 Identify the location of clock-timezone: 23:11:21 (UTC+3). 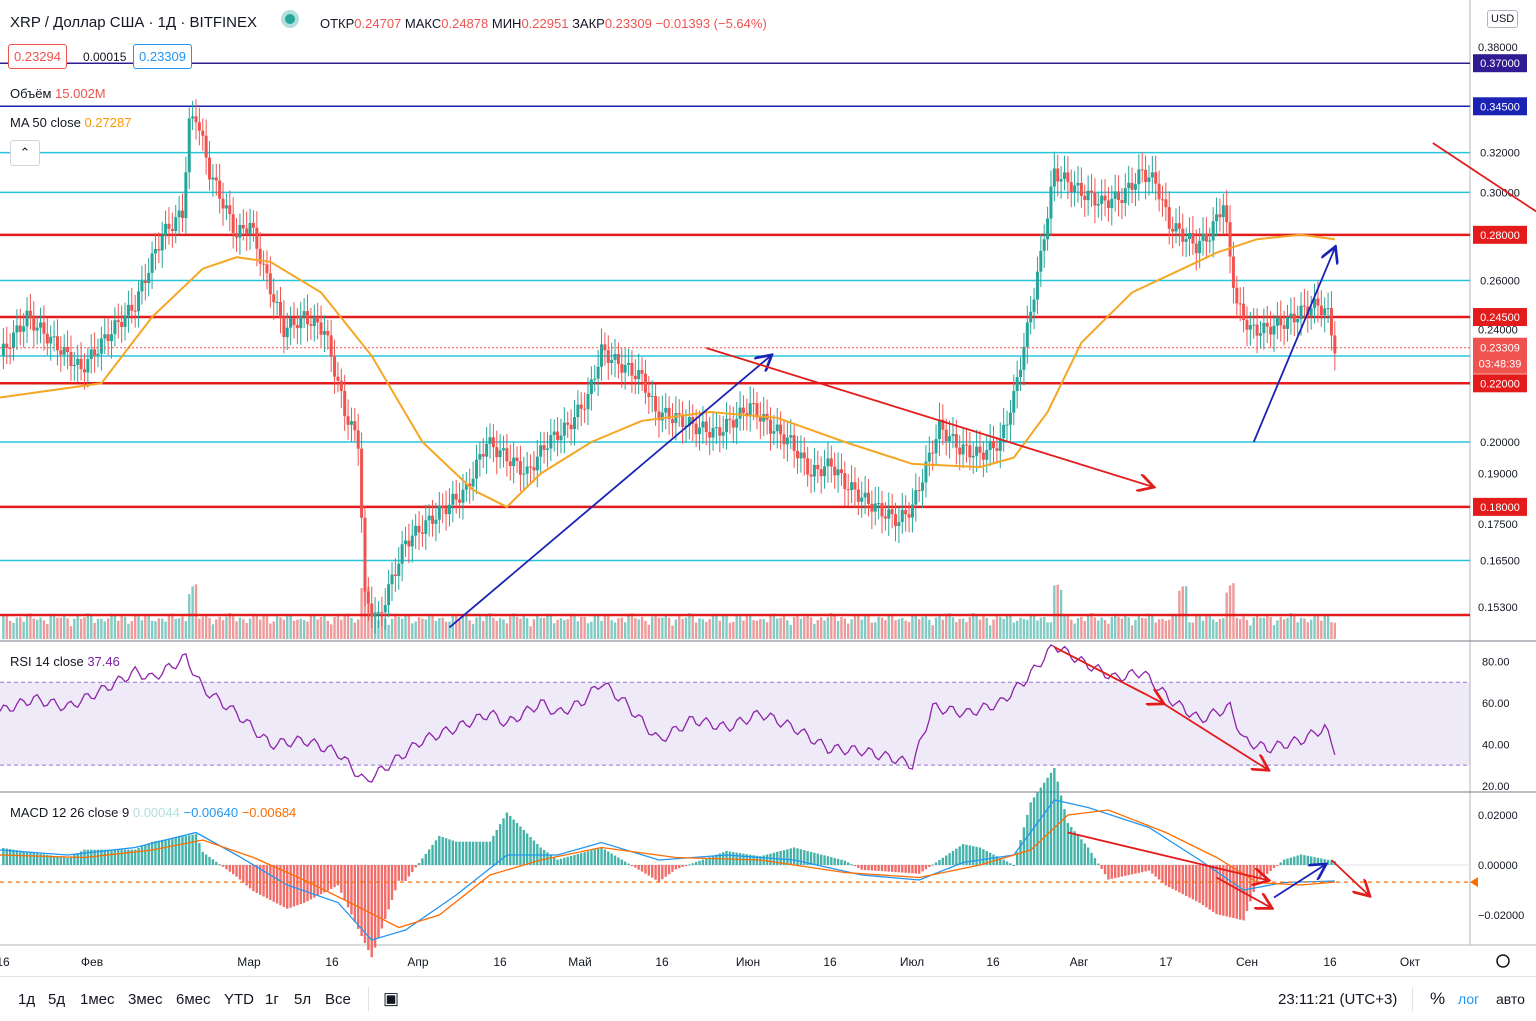
(1338, 999).